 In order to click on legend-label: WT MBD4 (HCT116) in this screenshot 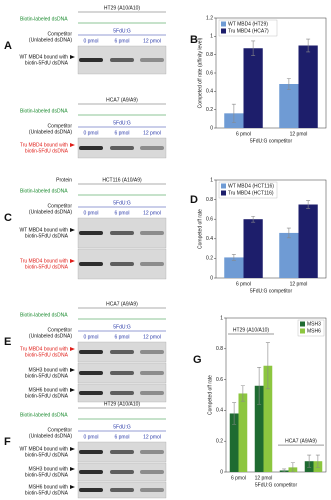, I will do `click(251, 186)`.